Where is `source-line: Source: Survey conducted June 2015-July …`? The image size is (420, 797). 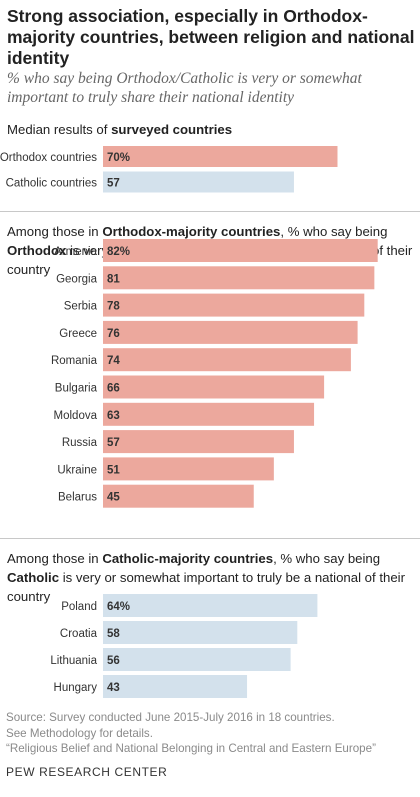
source-line: Source: Survey conducted June 2015-July … is located at coordinates (170, 717).